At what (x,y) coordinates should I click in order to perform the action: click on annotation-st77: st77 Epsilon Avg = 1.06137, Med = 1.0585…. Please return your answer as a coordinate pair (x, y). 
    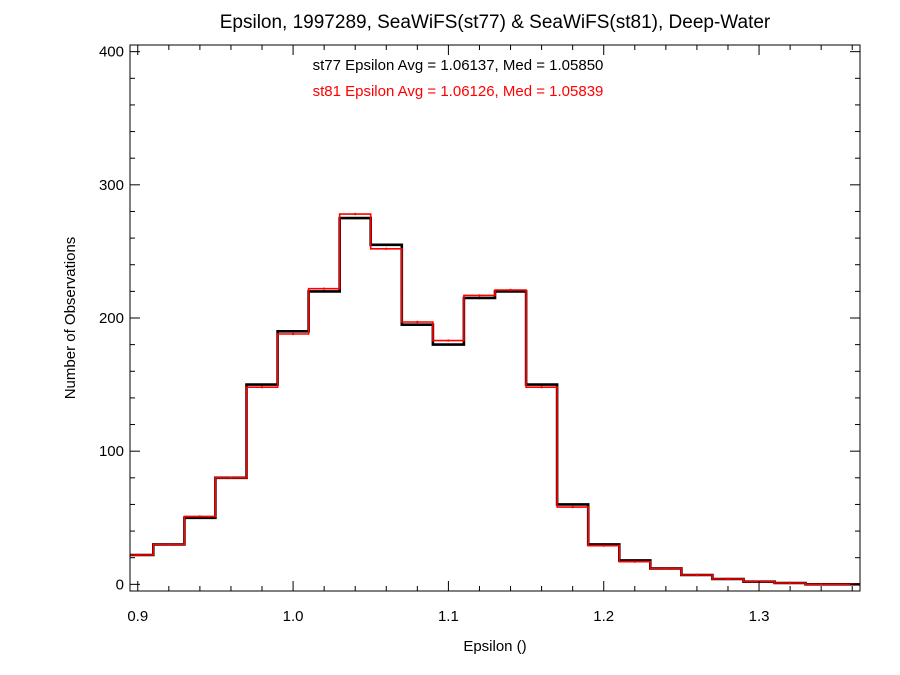
    Looking at the image, I should click on (458, 65).